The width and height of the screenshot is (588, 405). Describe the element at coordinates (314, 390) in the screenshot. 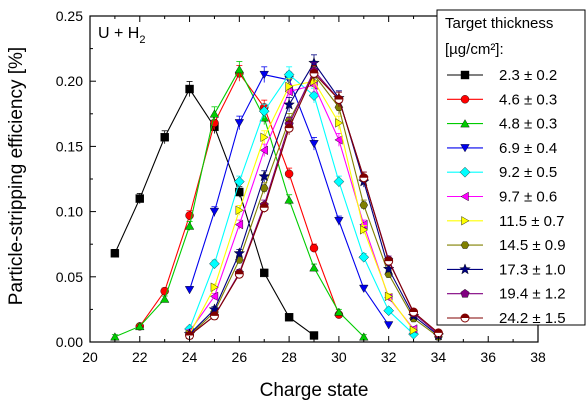

I see `x-axis-label: Charge state` at that location.